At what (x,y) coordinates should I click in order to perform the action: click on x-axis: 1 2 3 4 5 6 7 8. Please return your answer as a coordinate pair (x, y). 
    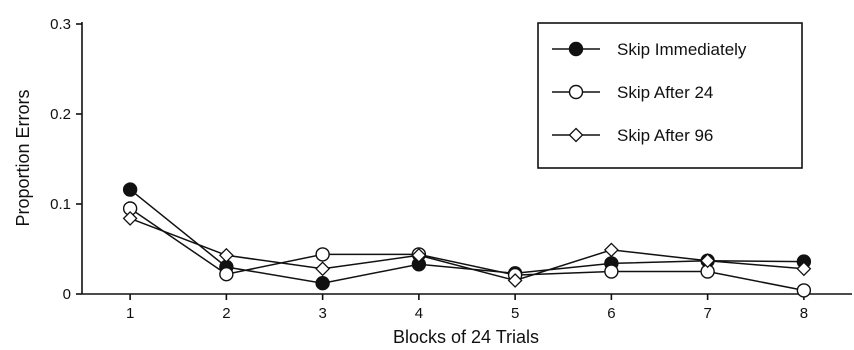
    Looking at the image, I should click on (467, 307).